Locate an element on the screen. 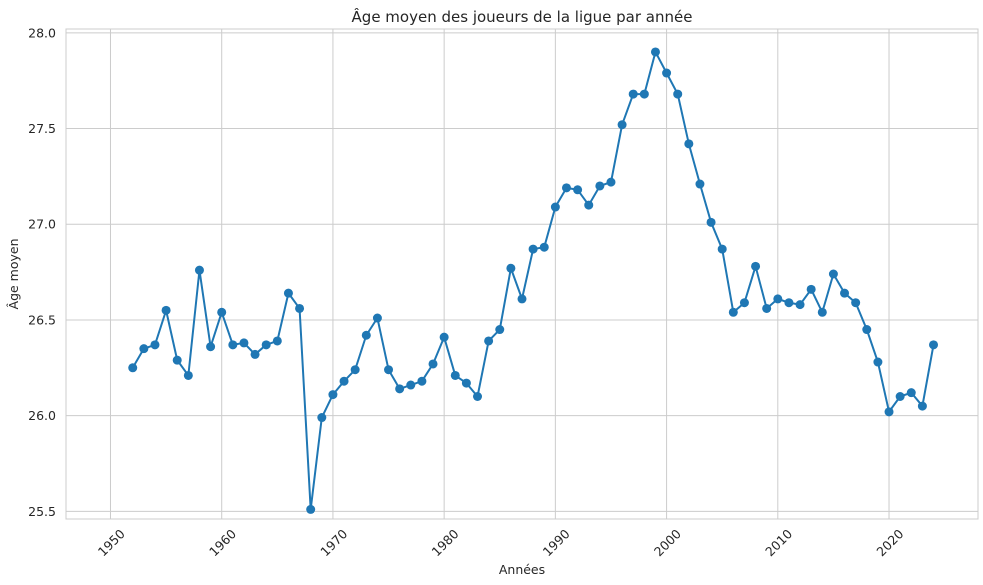 The image size is (983, 585). x-tick-label: 2010 is located at coordinates (778, 542).